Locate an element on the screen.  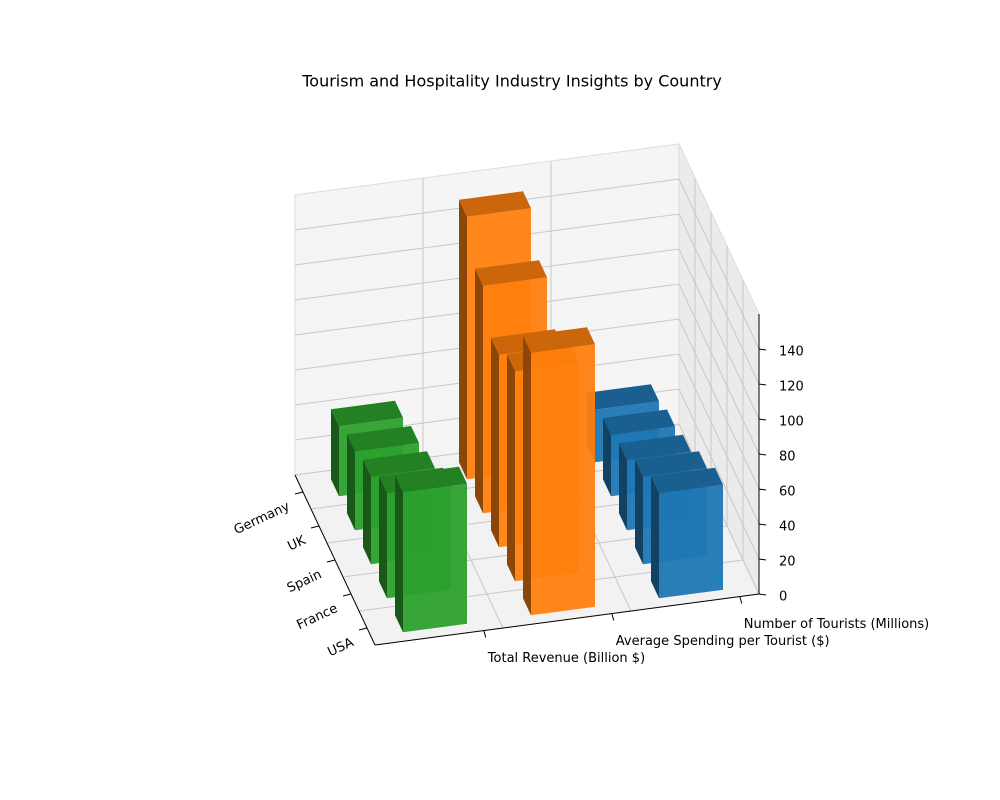
z-tick-label: 20 is located at coordinates (787, 562).